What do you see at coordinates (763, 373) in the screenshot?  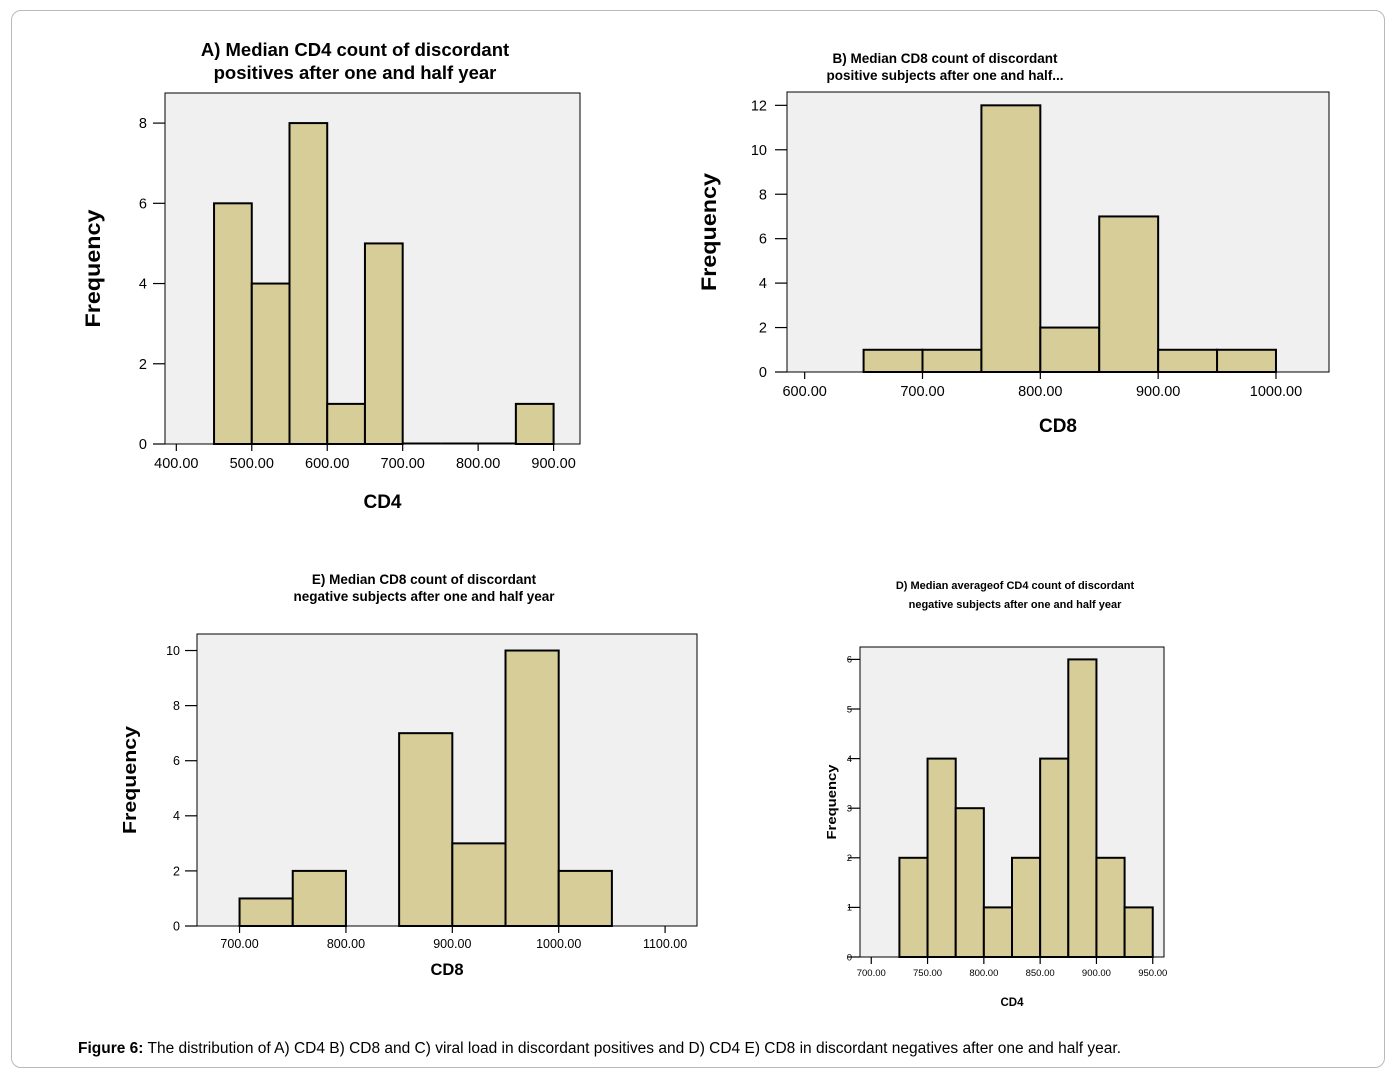 I see `chart-b-y-tick-label-1: 0` at bounding box center [763, 373].